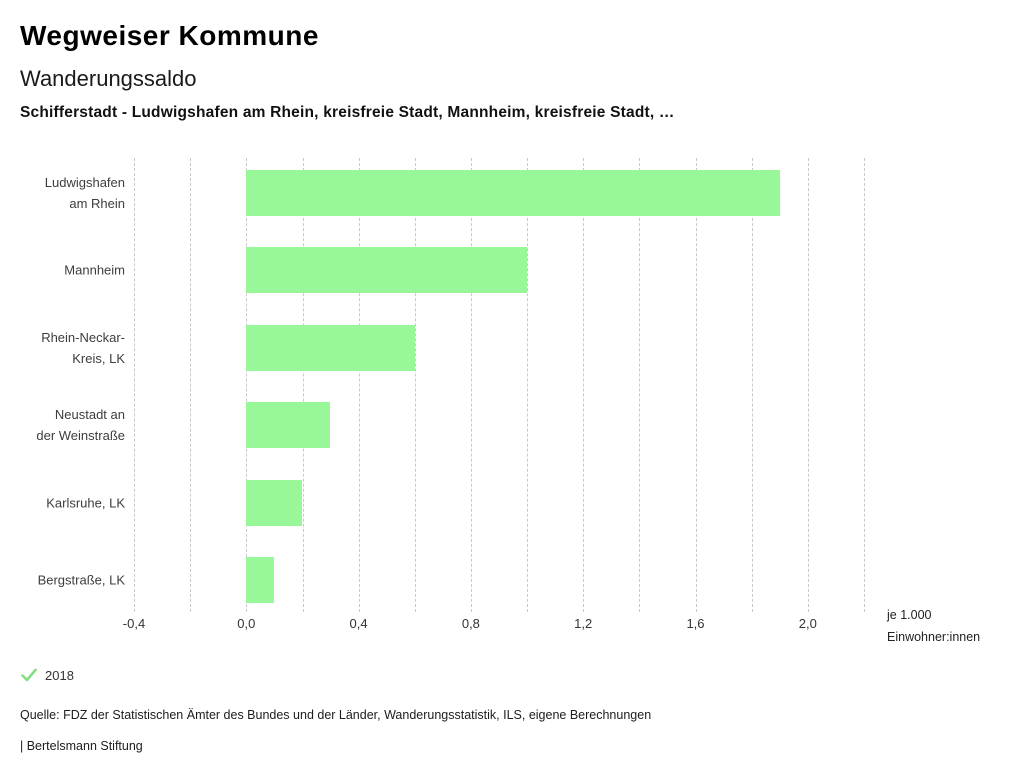 This screenshot has height=780, width=1024. What do you see at coordinates (84, 193) in the screenshot?
I see `category-label: Ludwigshafen am Rhein` at bounding box center [84, 193].